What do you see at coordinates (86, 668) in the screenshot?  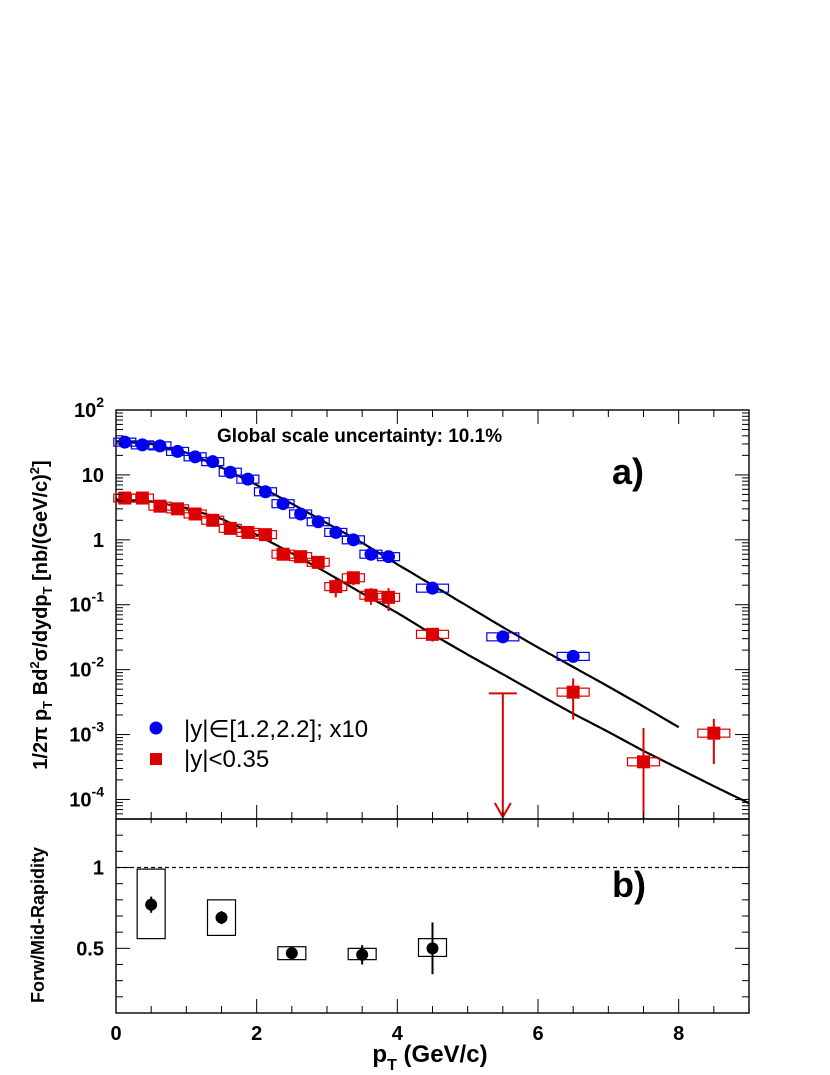 I see `y-tick-label-a: 10⁻²` at bounding box center [86, 668].